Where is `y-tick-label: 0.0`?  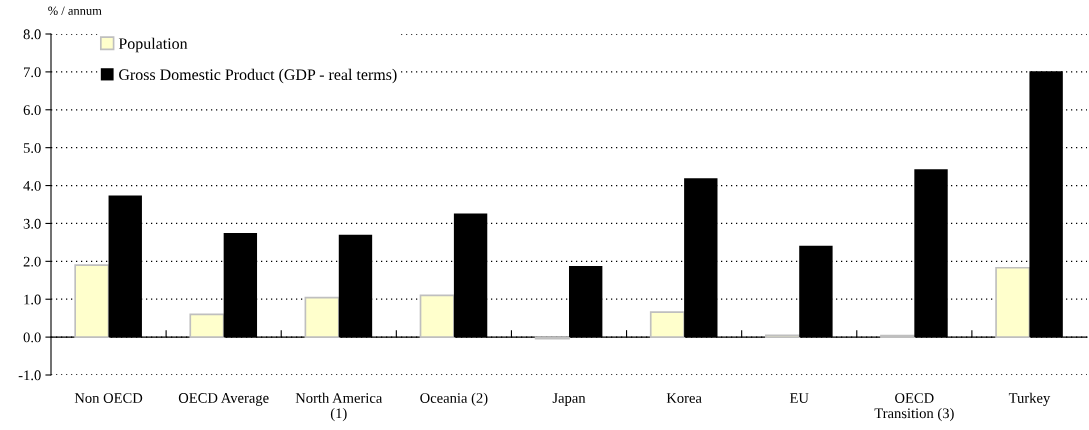
y-tick-label: 0.0 is located at coordinates (32, 337).